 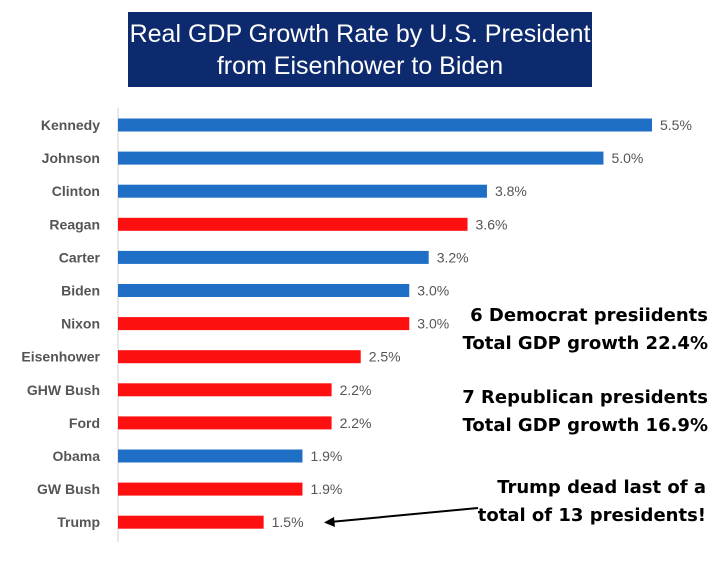 I want to click on bar-obama, so click(x=210, y=456).